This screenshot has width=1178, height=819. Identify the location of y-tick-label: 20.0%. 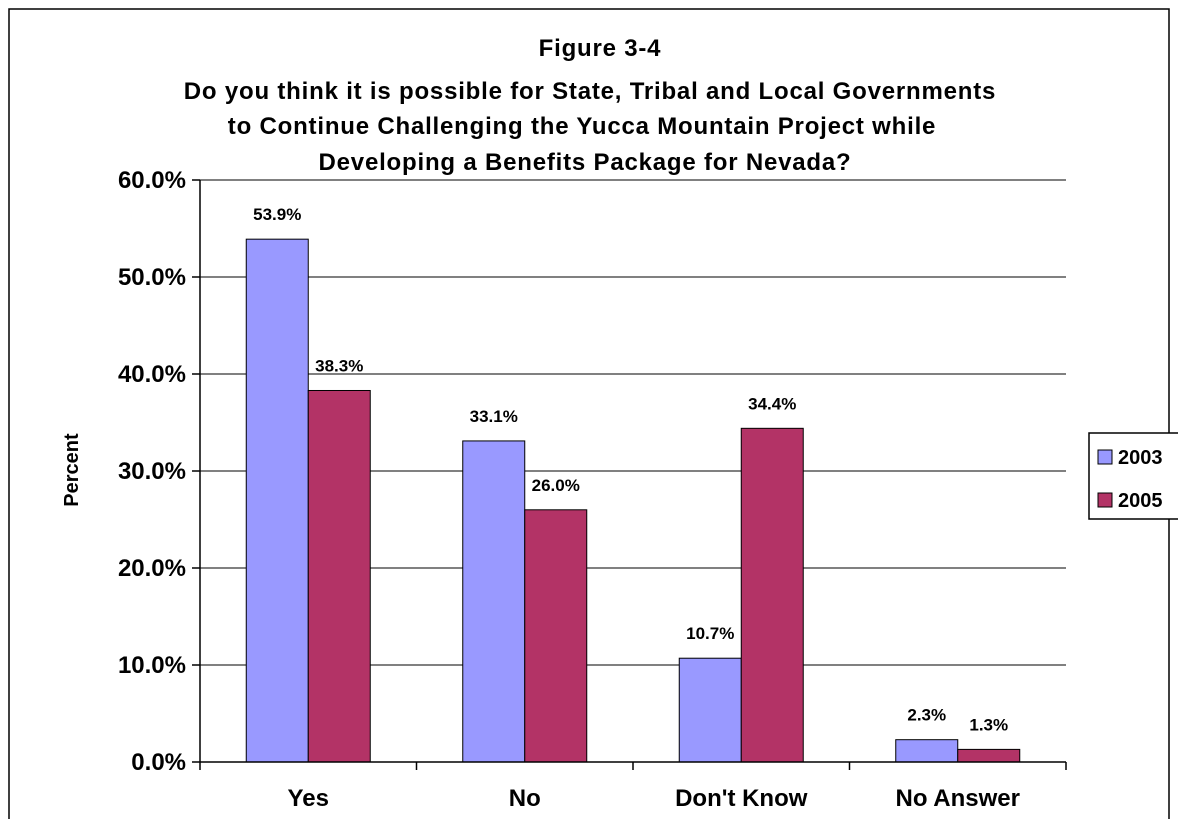
(152, 568).